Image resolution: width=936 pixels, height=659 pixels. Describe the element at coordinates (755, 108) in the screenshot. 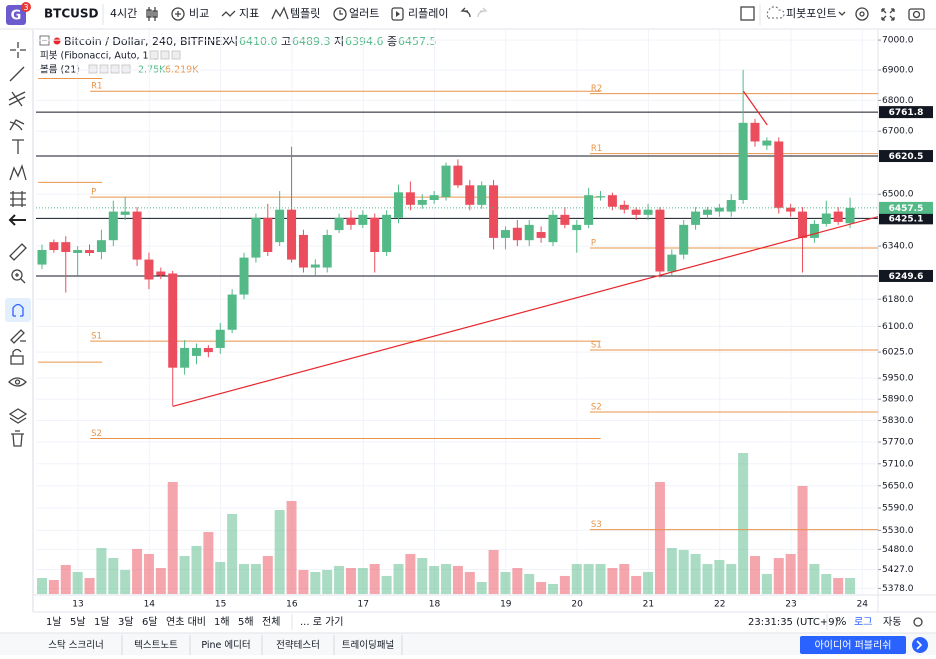

I see `trend-line` at that location.